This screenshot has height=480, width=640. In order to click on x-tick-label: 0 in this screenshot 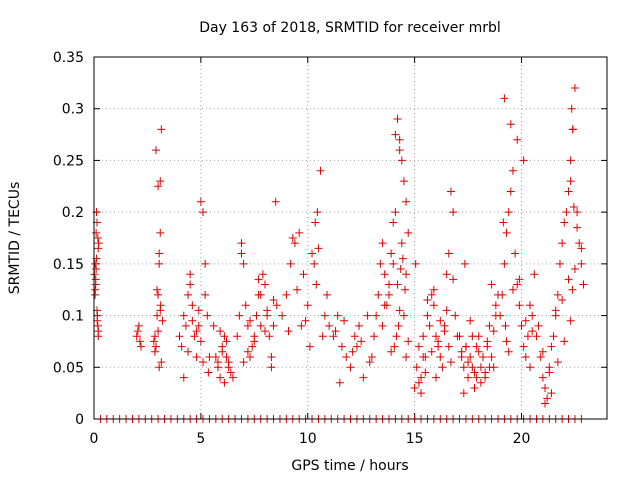, I will do `click(94, 439)`.